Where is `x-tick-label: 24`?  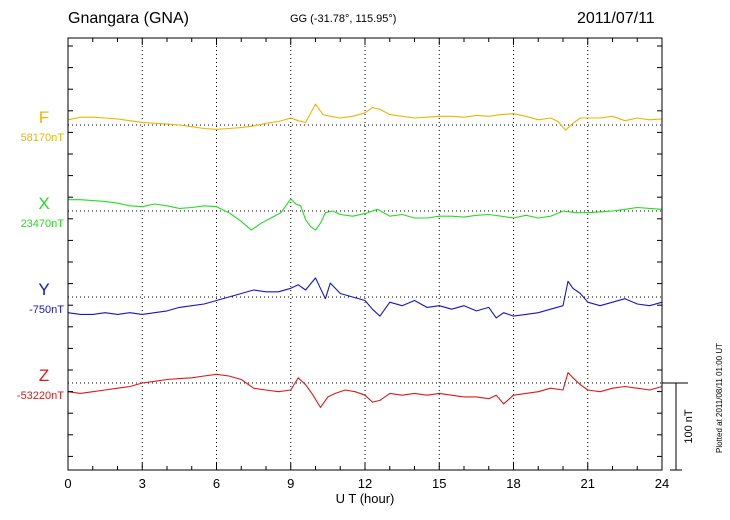 x-tick-label: 24 is located at coordinates (662, 483).